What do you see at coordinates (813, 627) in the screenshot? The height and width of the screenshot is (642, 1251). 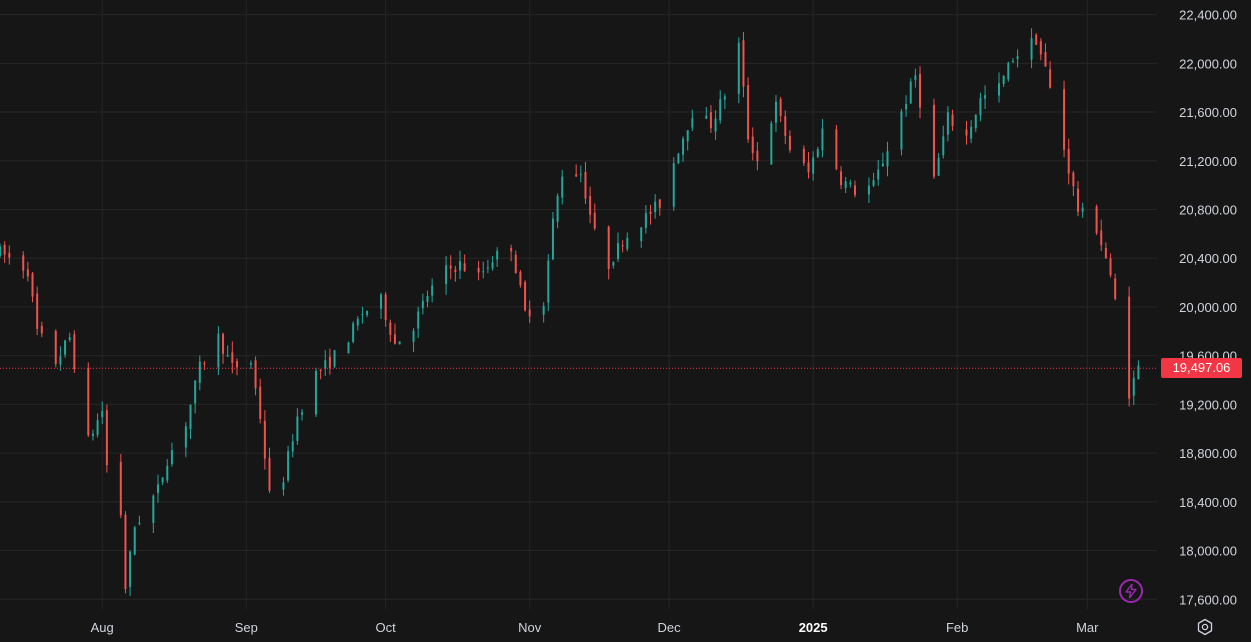 I see `x-tick-label: 2025` at bounding box center [813, 627].